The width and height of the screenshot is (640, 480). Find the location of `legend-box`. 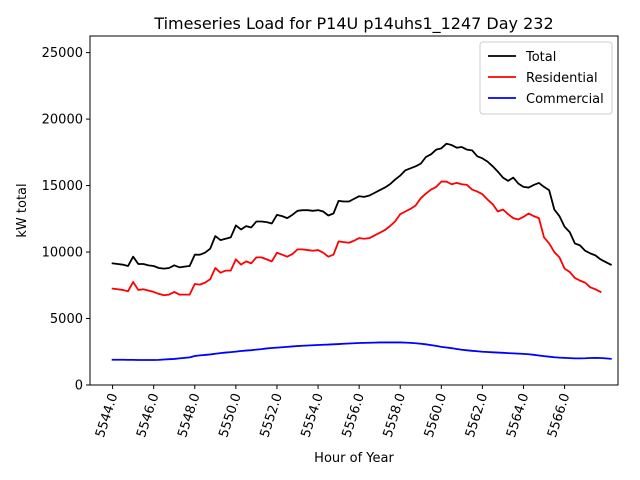

legend-box is located at coordinates (546, 78).